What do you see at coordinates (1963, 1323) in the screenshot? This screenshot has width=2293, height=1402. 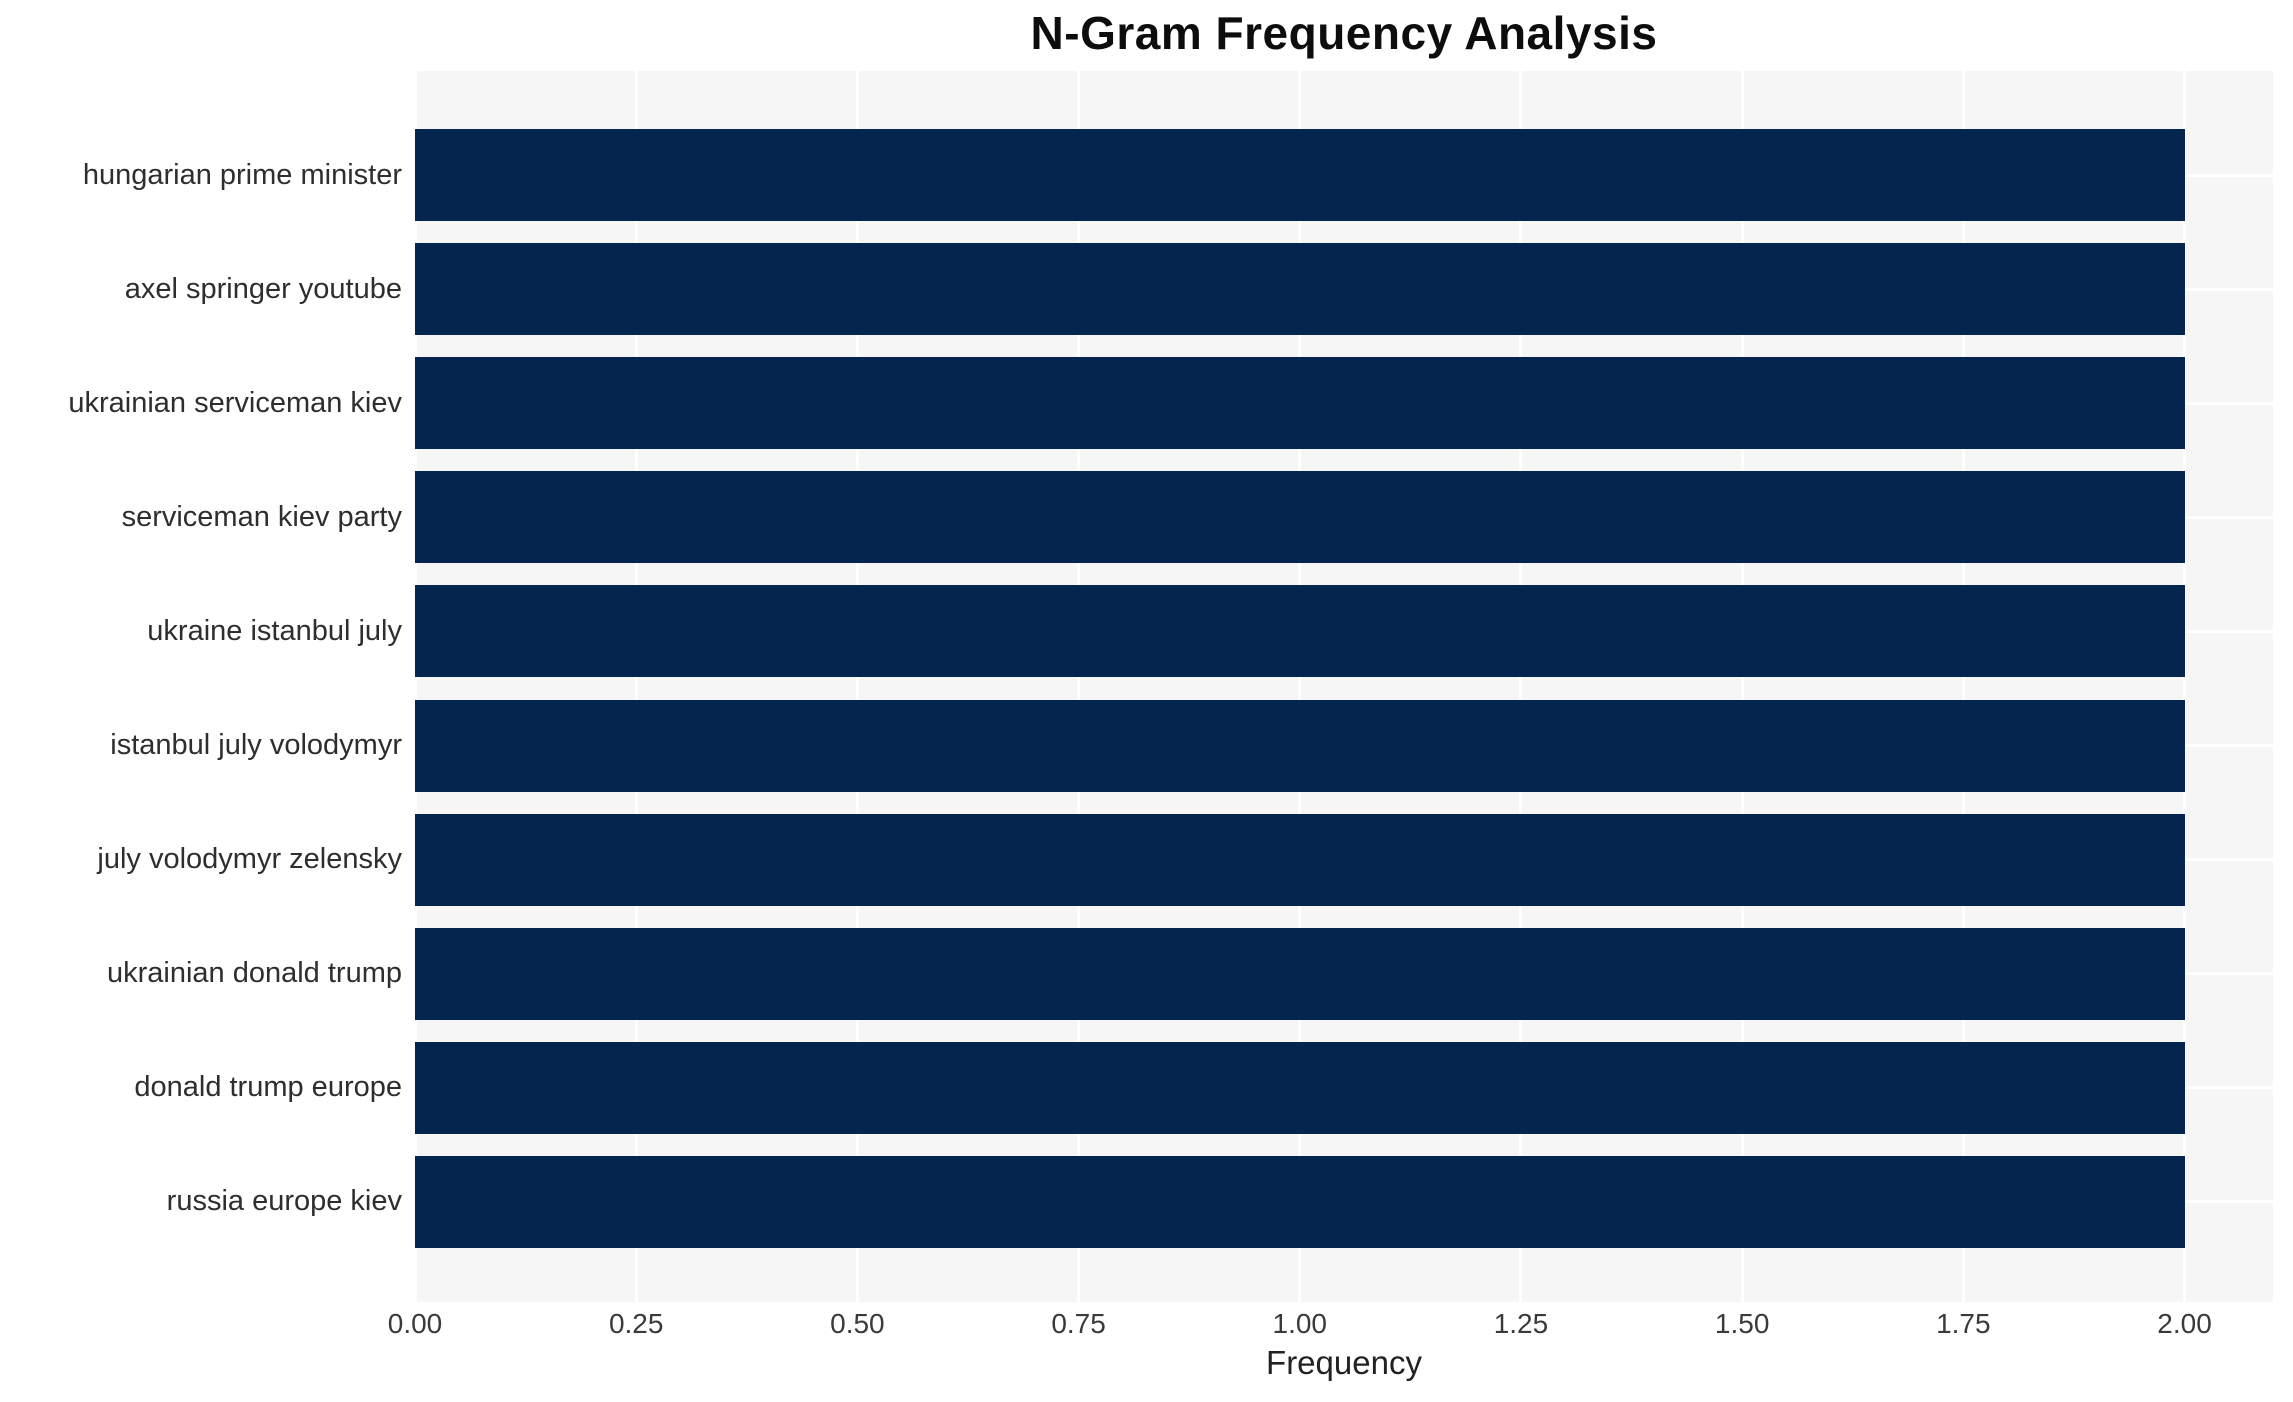 I see `x-tick-label: 1.75` at bounding box center [1963, 1323].